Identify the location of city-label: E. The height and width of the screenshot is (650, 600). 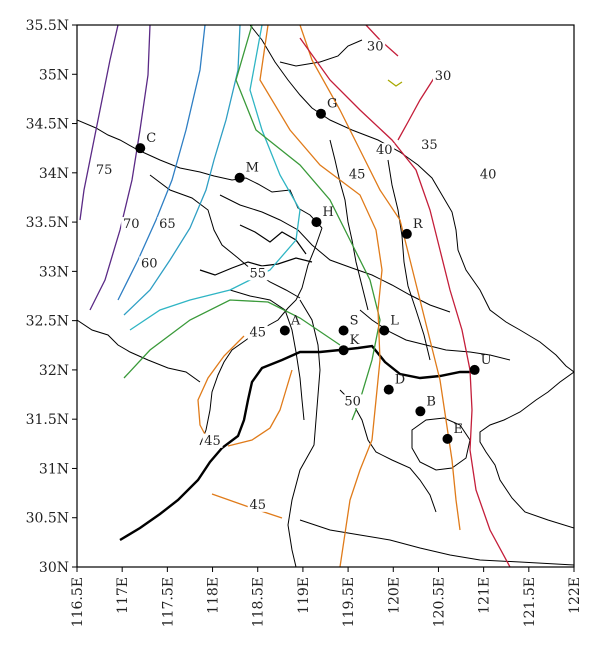
(458, 429).